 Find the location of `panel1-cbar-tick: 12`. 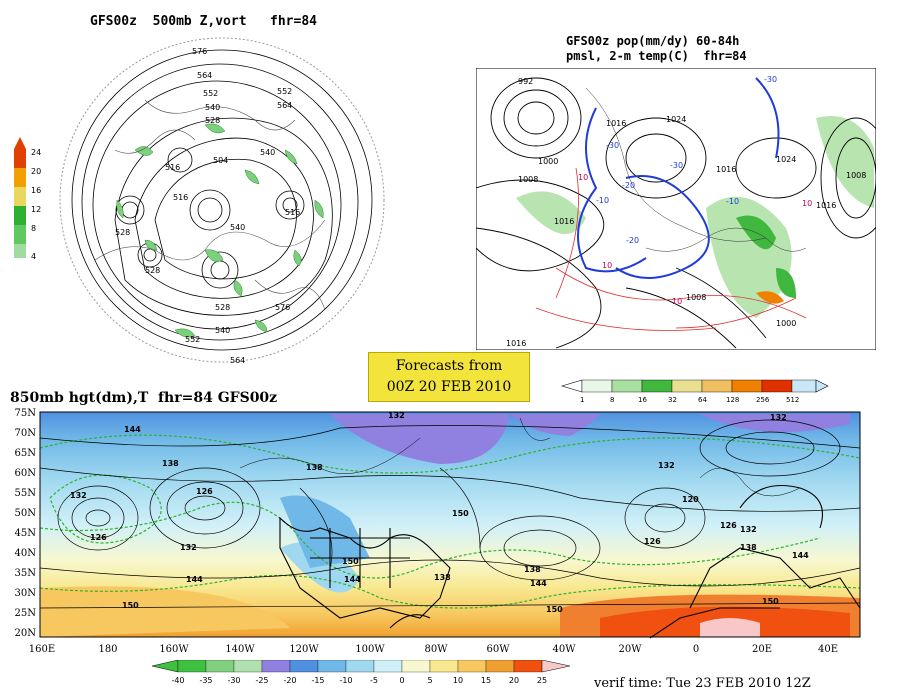

panel1-cbar-tick: 12 is located at coordinates (36, 209).